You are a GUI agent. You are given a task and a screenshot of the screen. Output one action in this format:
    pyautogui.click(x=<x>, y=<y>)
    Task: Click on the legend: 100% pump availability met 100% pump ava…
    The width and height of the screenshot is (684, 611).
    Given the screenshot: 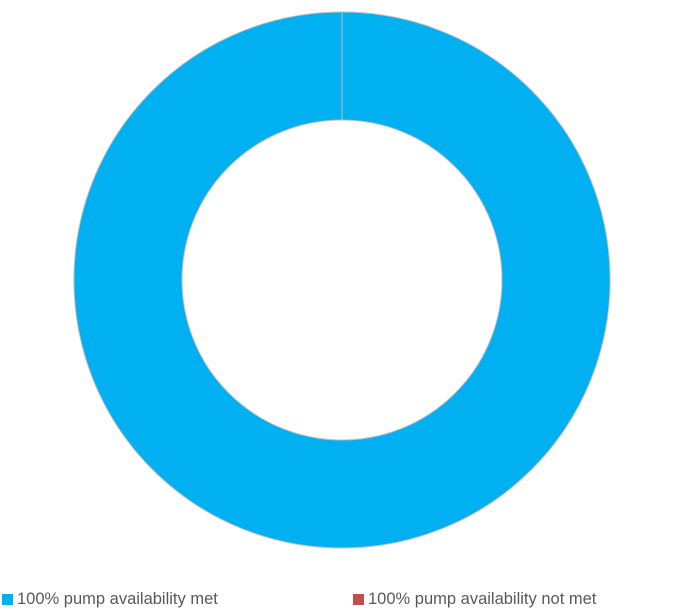 What is the action you would take?
    pyautogui.click(x=342, y=599)
    